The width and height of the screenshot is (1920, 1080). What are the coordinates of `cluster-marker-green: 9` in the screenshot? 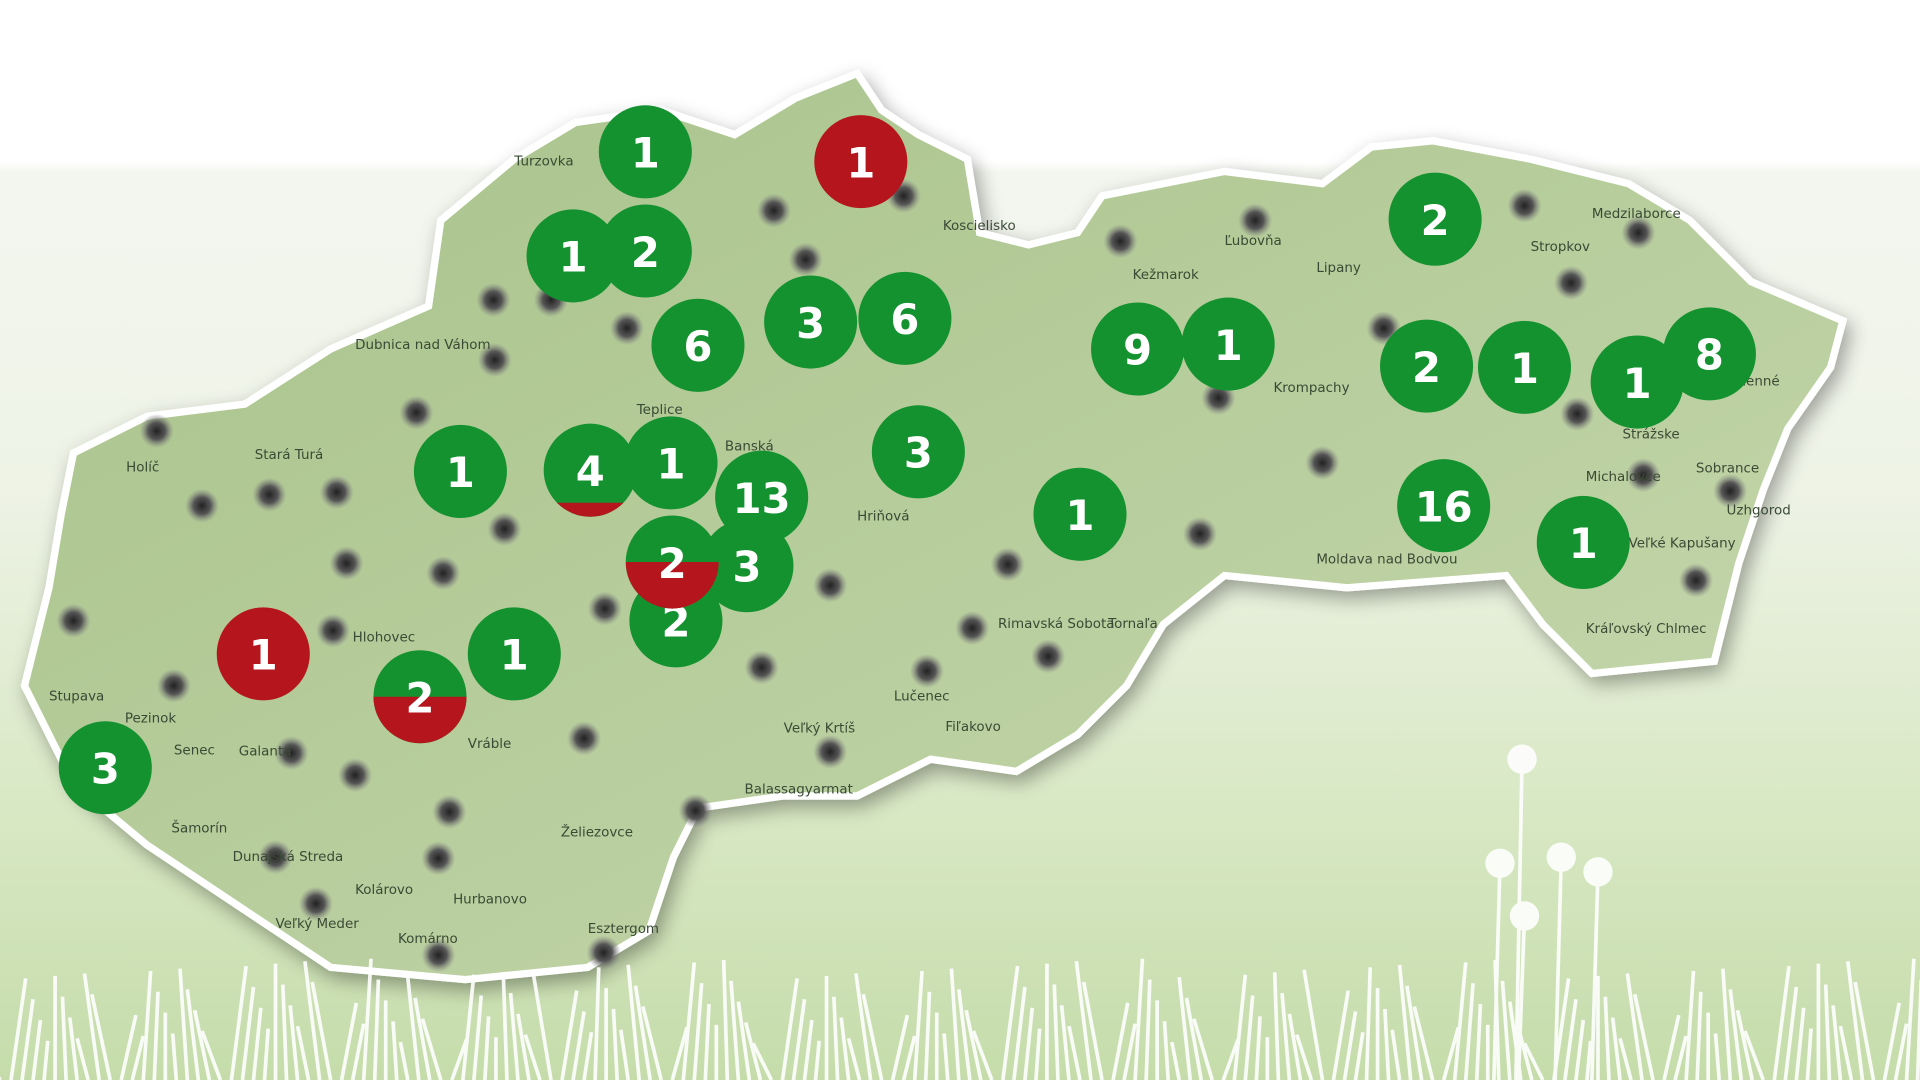 It's located at (1138, 349).